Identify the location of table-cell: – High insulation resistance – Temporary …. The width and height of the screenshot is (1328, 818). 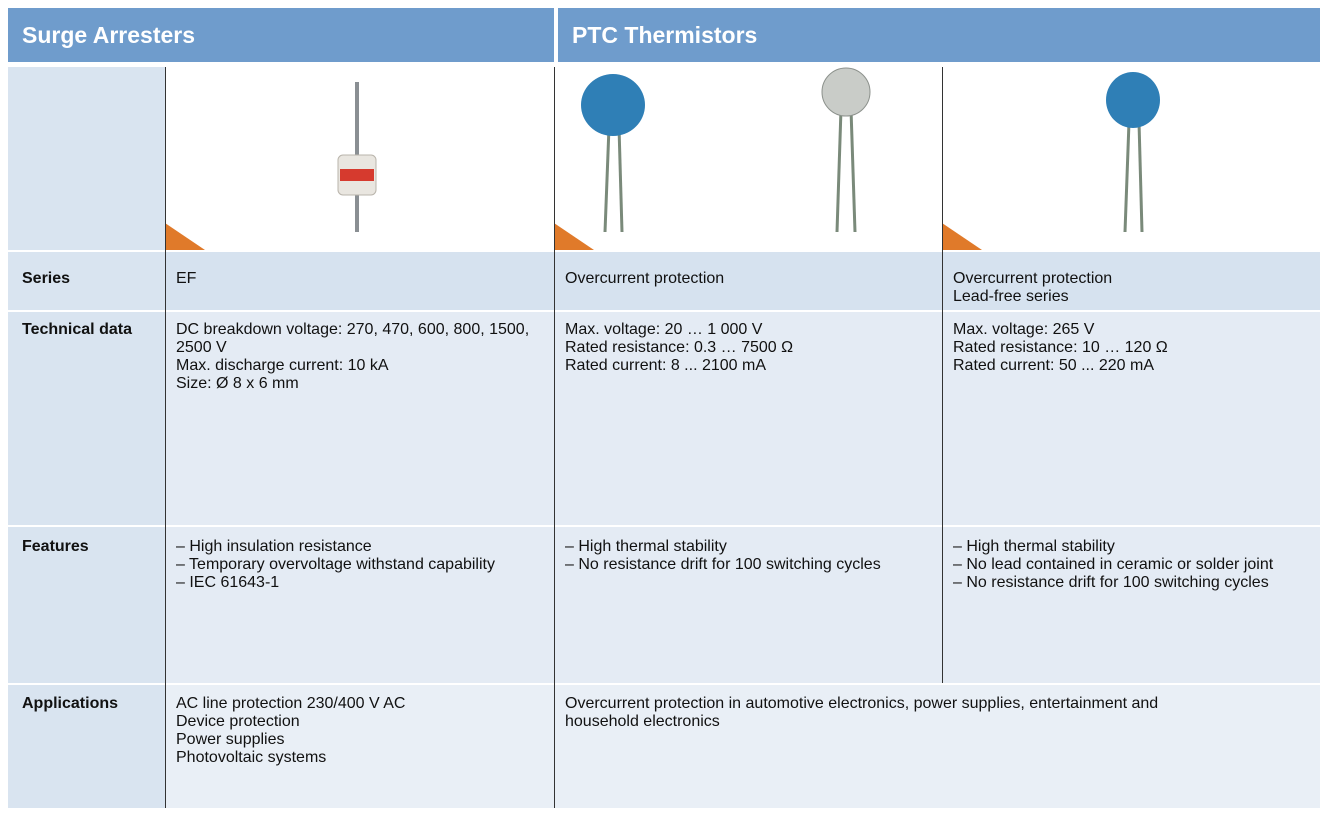
(359, 605).